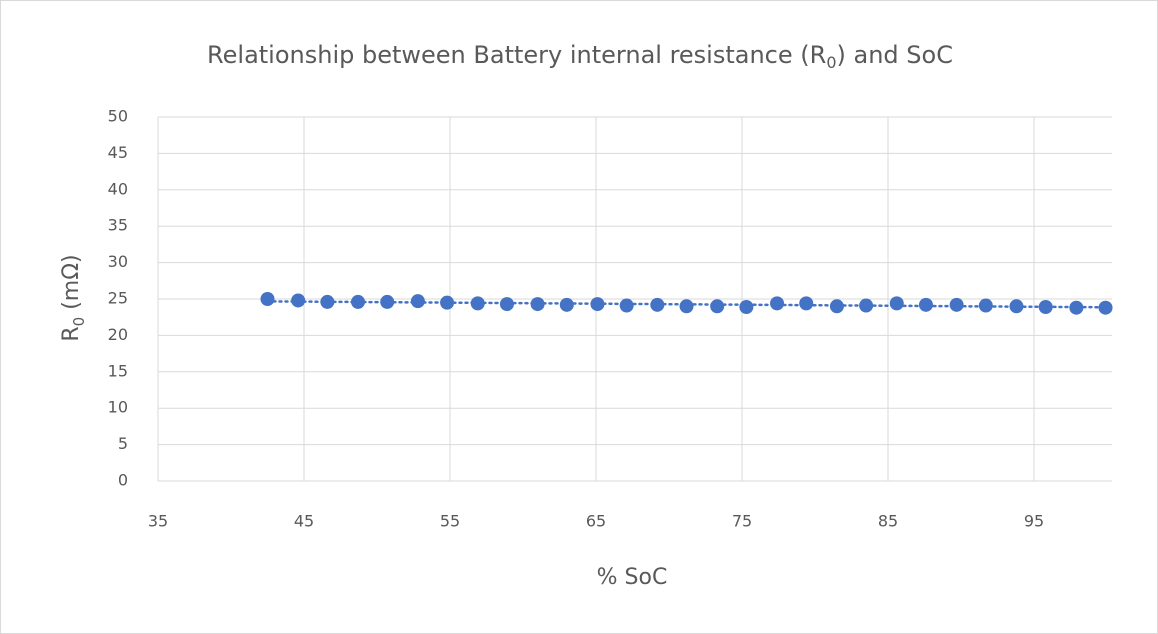  Describe the element at coordinates (71, 333) in the screenshot. I see `y-label-part: R` at that location.